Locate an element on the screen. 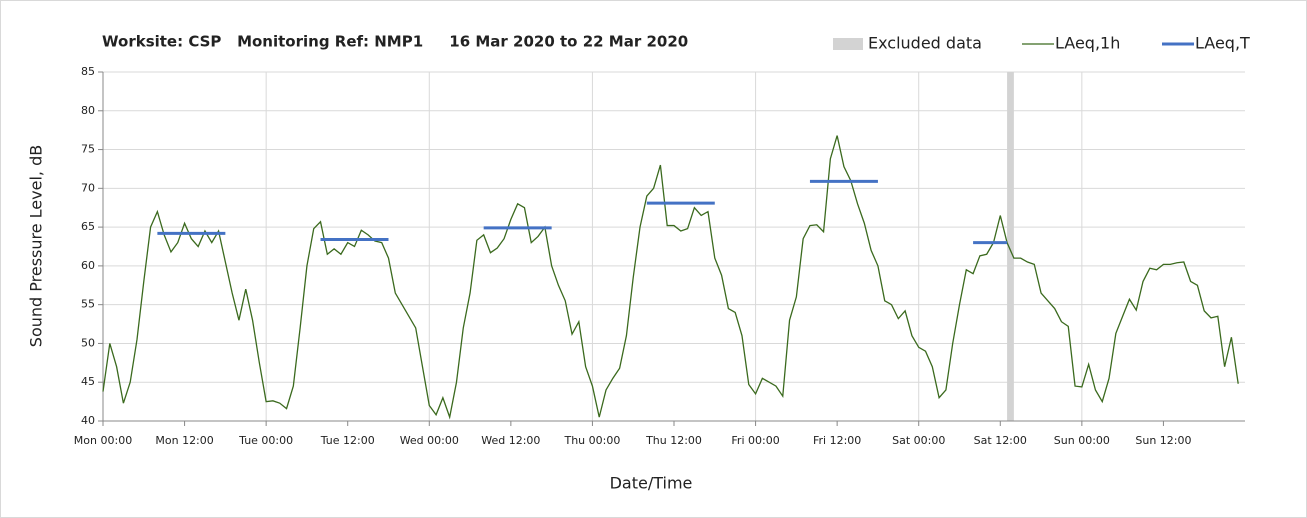  legend-label: LAeq,T is located at coordinates (1222, 43).